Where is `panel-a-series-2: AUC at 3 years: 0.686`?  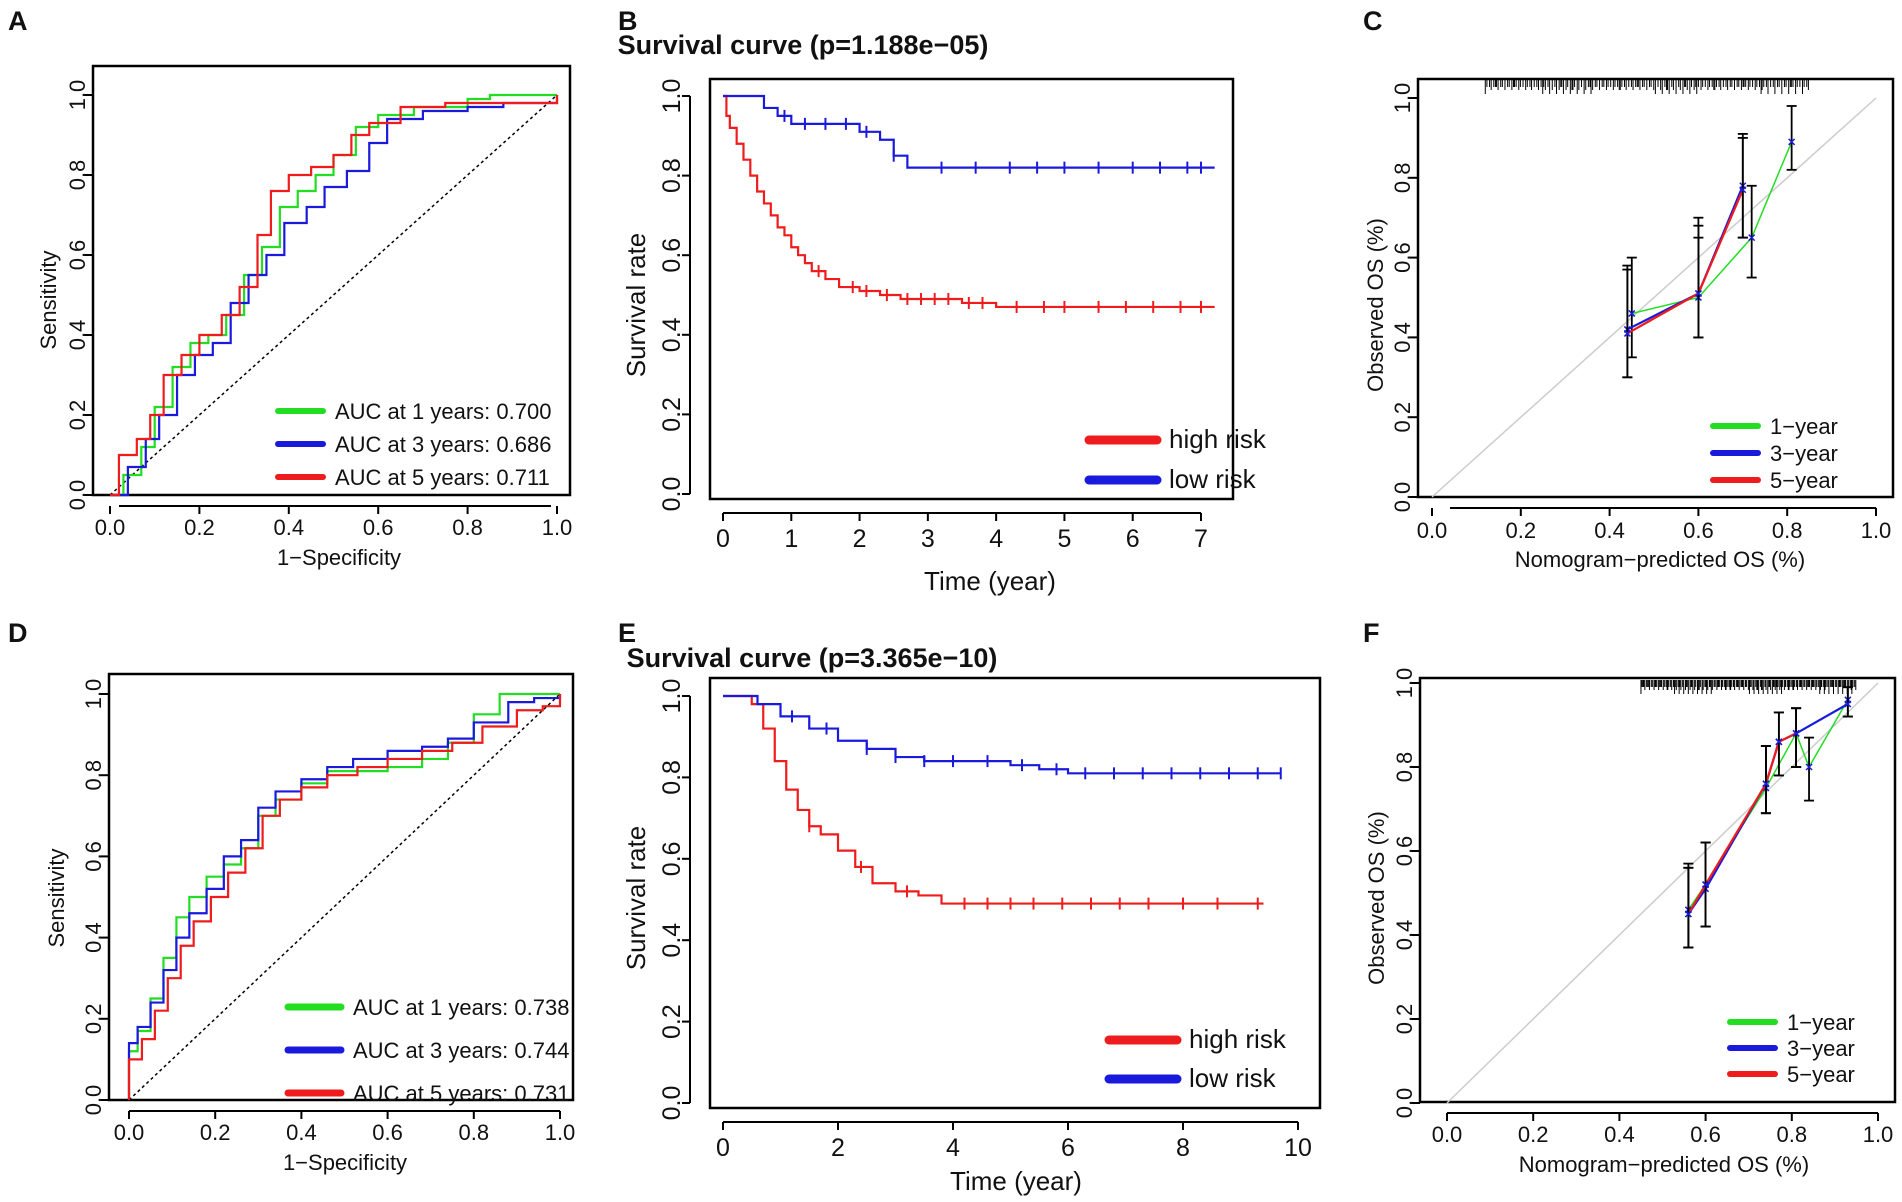
panel-a-series-2: AUC at 3 years: 0.686 is located at coordinates (334, 296).